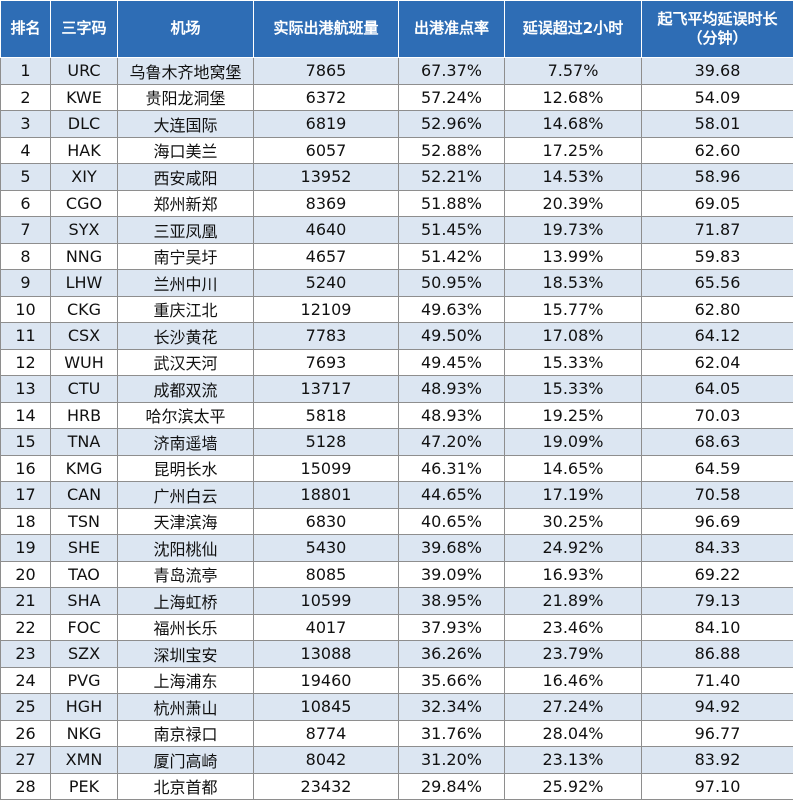  What do you see at coordinates (84, 680) in the screenshot?
I see `cell-code: PVG` at bounding box center [84, 680].